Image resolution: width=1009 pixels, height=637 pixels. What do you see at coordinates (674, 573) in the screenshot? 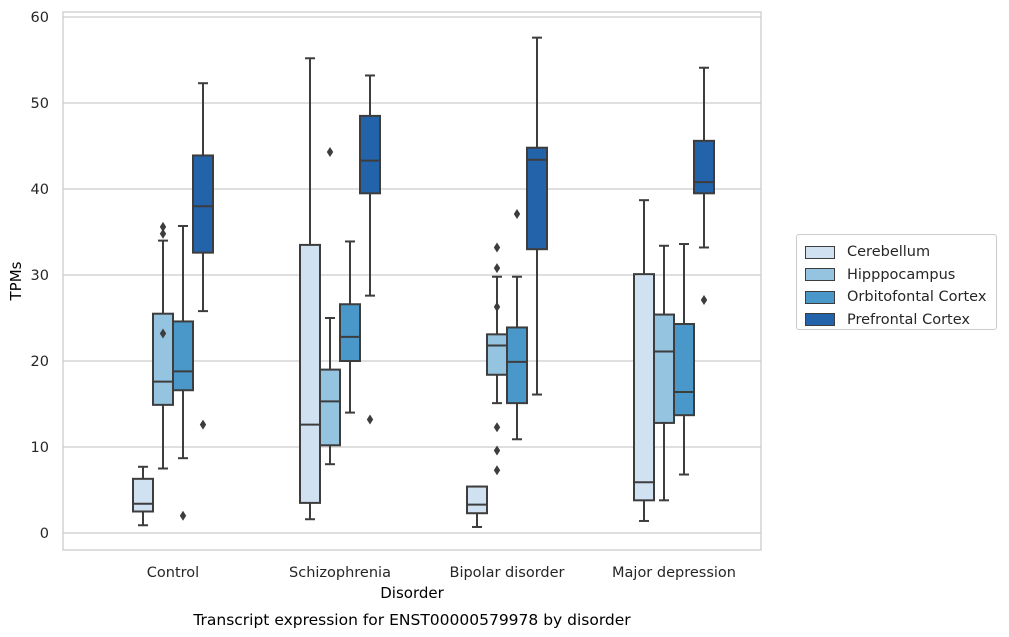
I see `x-tick-label: Major depression` at bounding box center [674, 573].